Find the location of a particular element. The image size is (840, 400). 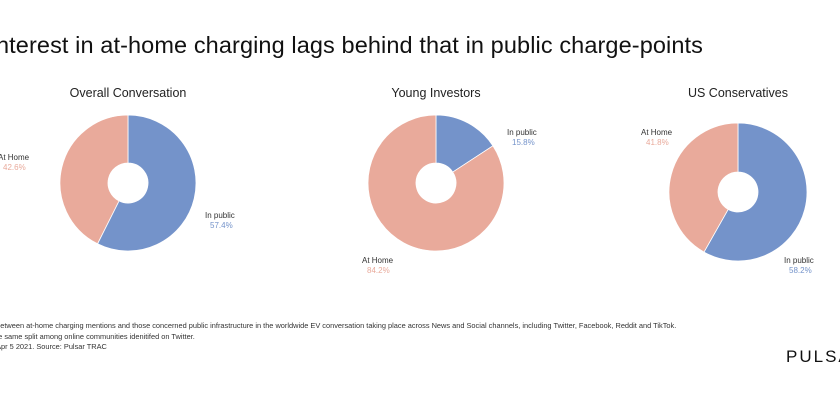

chart-title-overall: Overall Conversation is located at coordinates (128, 93).